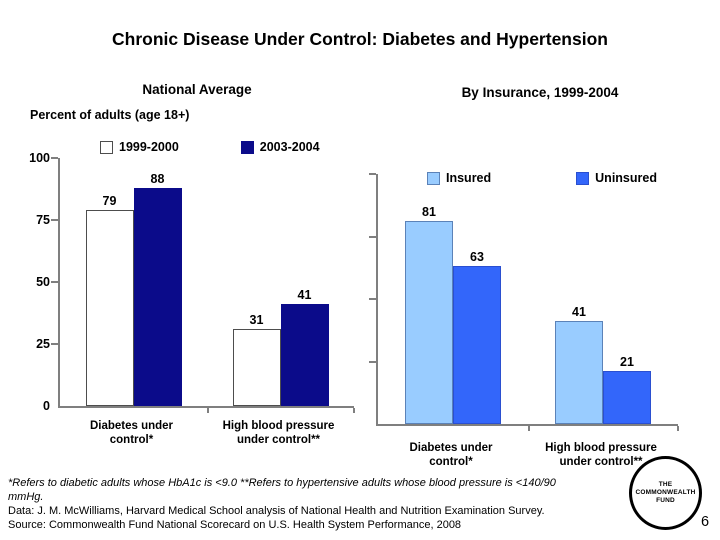 Image resolution: width=720 pixels, height=540 pixels. I want to click on legend-insurance: Insured Uninsured, so click(542, 178).